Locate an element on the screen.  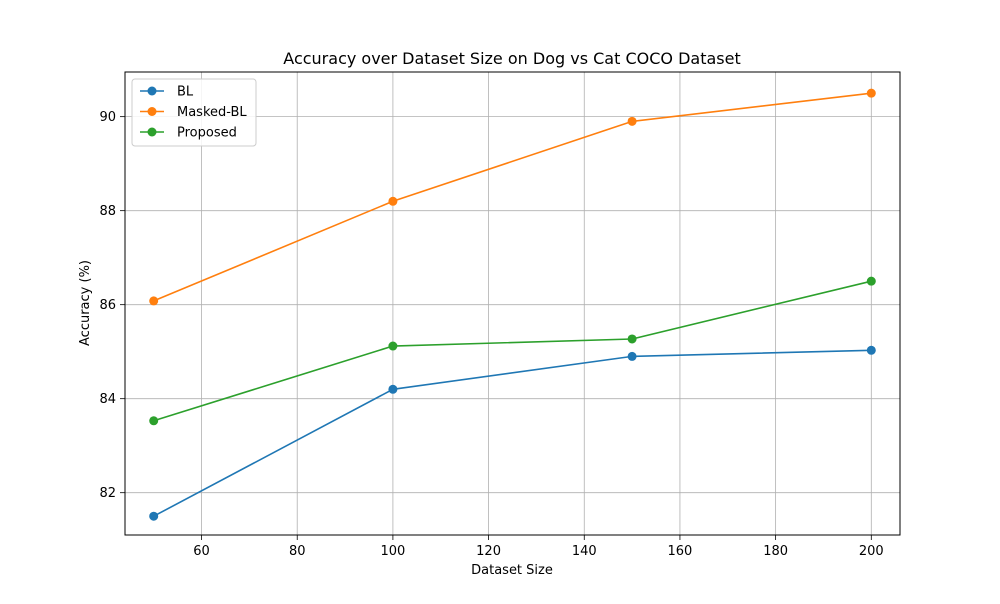
x-tick-label: 140 is located at coordinates (584, 551).